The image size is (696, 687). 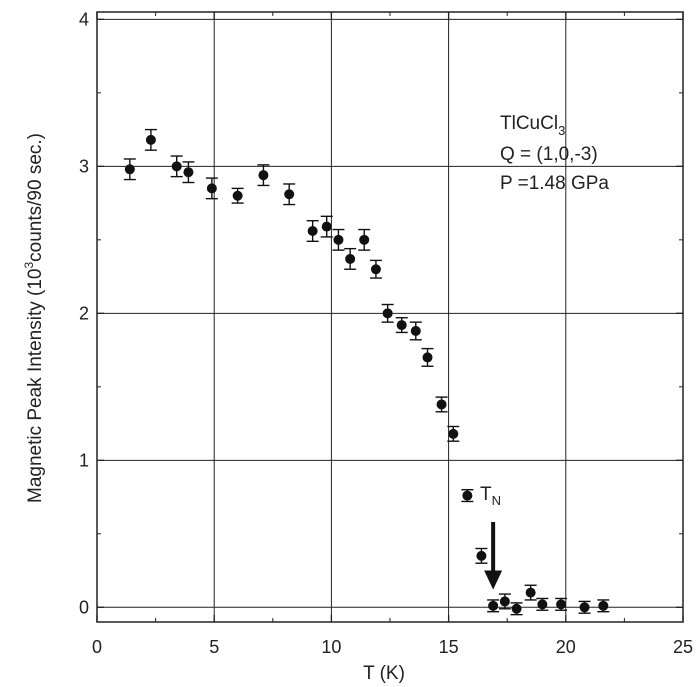 What do you see at coordinates (486, 494) in the screenshot?
I see `transition-label-base: T` at bounding box center [486, 494].